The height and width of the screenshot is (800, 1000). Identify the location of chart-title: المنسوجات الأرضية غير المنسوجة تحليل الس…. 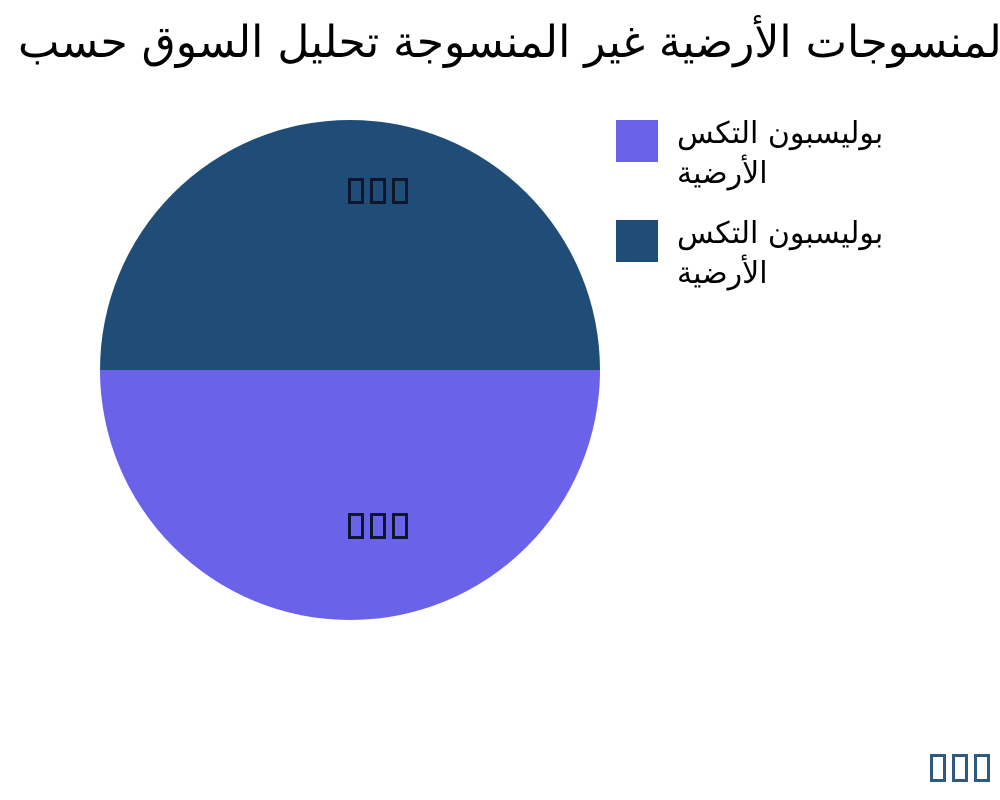
(509, 42).